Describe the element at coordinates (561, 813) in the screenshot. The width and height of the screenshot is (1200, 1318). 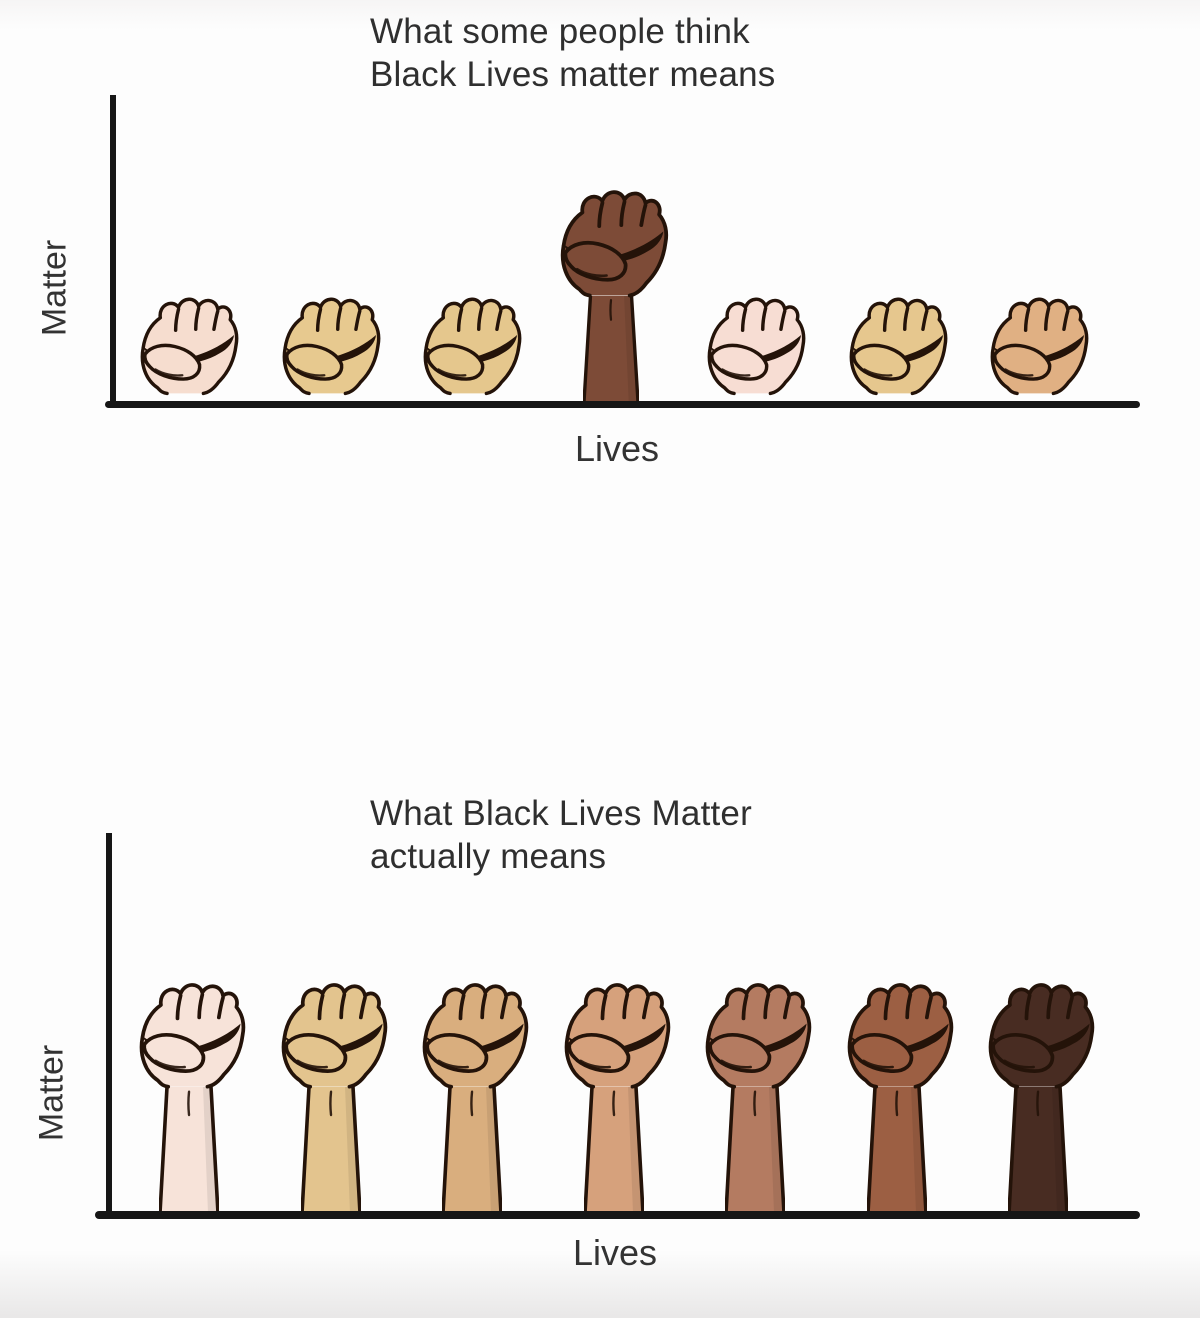
I see `chart-title-bottom-line1: What Black Lives Matter` at that location.